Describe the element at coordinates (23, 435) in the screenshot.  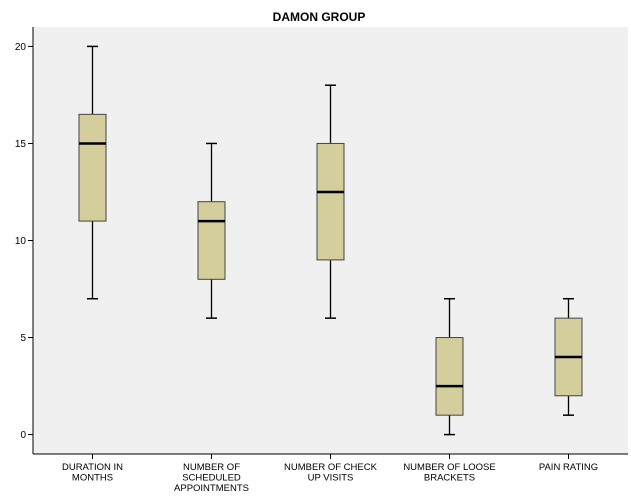
I see `y-tick-label: 0` at that location.